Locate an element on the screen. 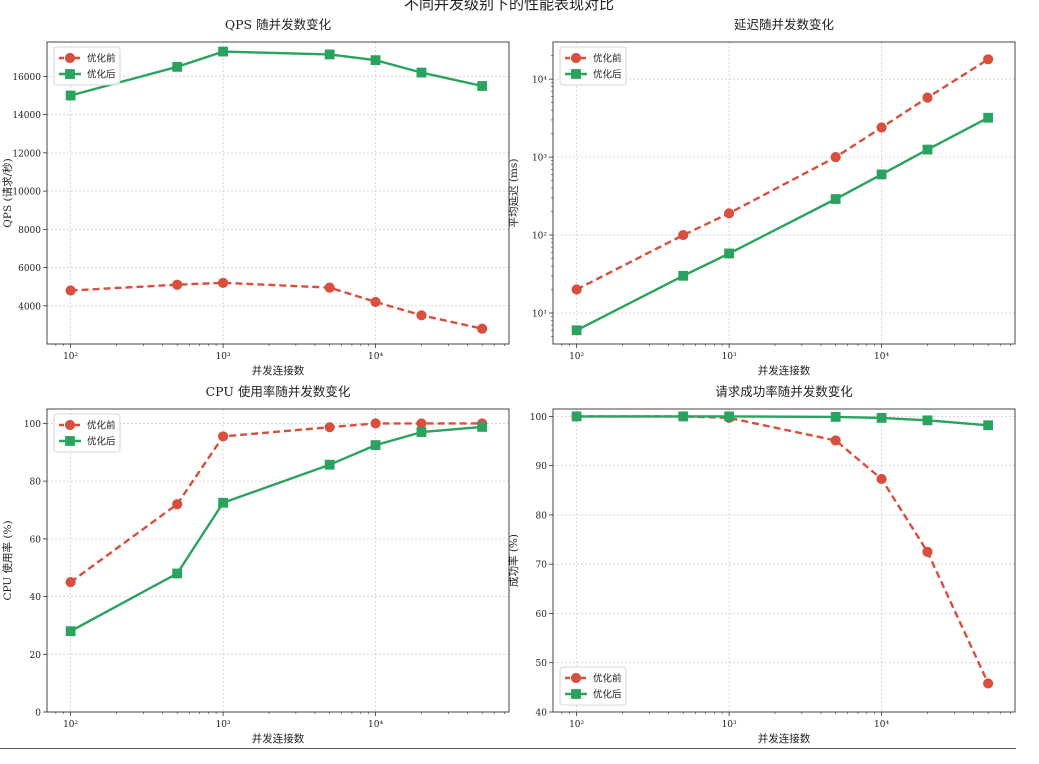 Image resolution: width=1039 pixels, height=764 pixels. y-tick-label: 0 is located at coordinates (38, 714).